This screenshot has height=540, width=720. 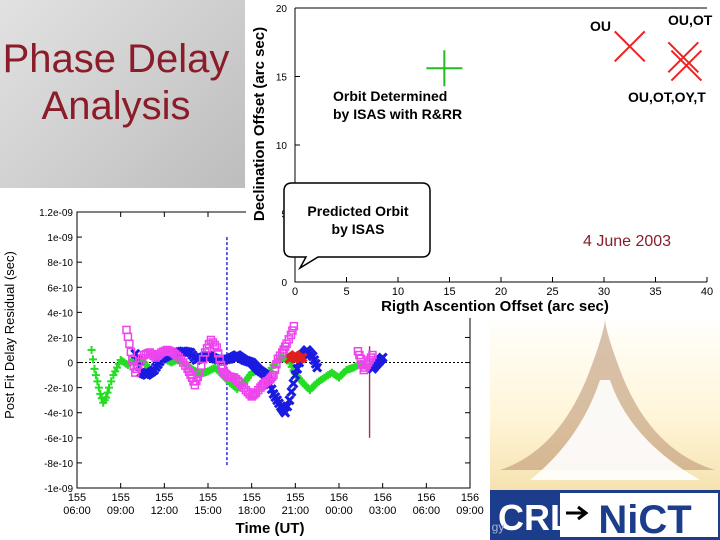 What do you see at coordinates (58, 439) in the screenshot?
I see `y-tick-label: -6e-10` at bounding box center [58, 439].